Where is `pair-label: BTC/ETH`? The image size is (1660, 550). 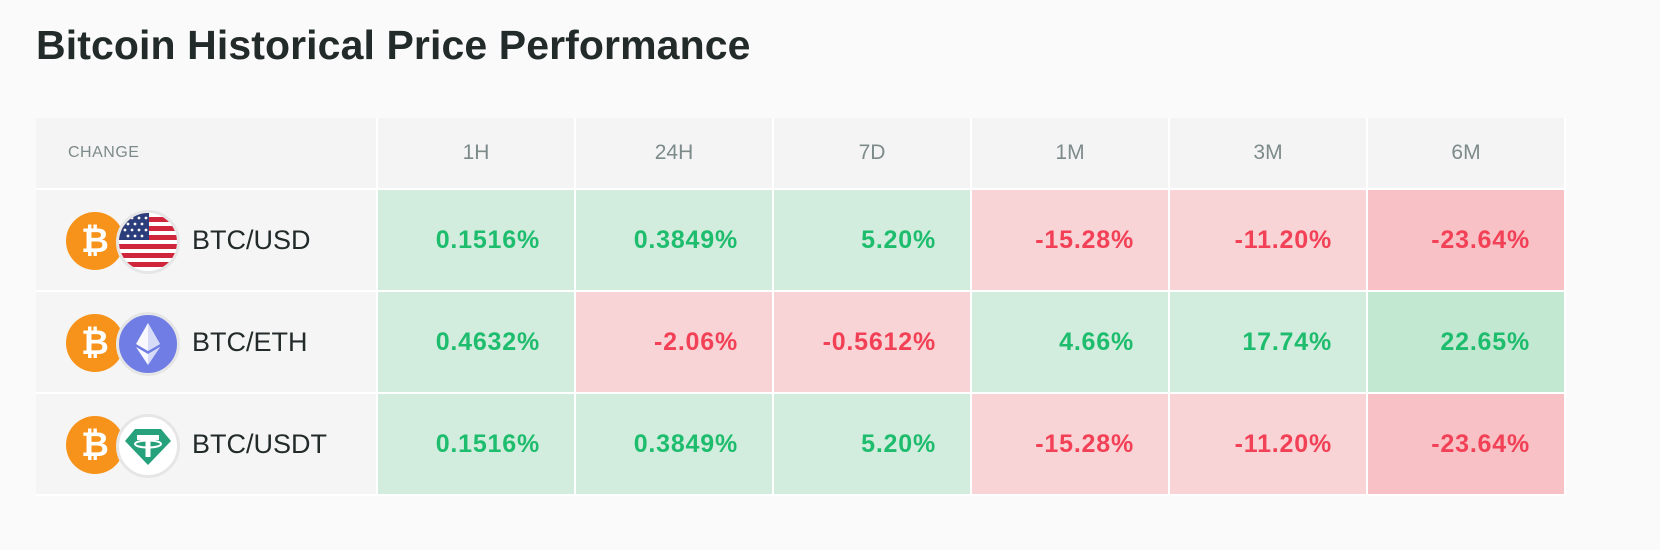
pair-label: BTC/ETH is located at coordinates (250, 341).